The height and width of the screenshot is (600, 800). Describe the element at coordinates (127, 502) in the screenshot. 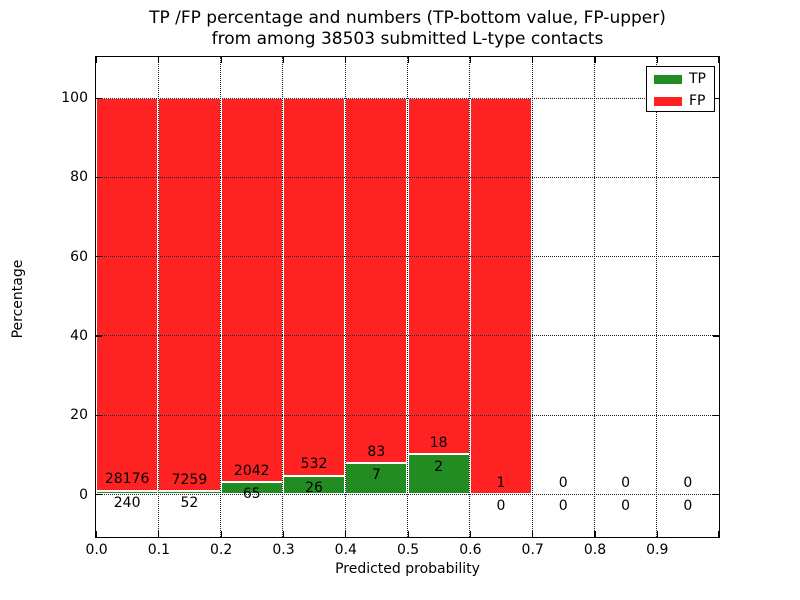

I see `tp-count-label: 240` at that location.